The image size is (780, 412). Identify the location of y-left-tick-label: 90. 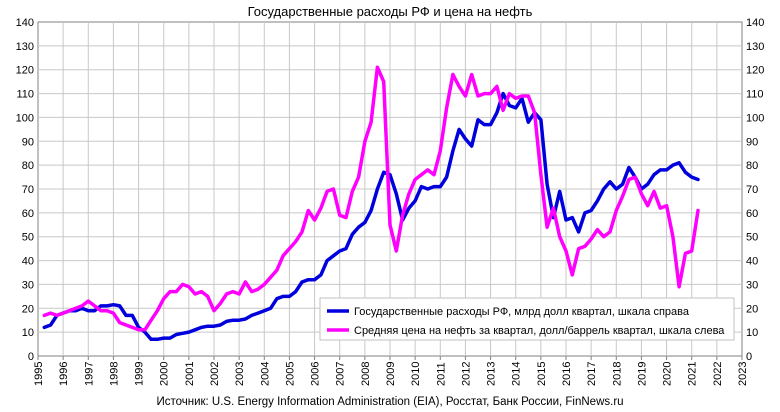
(28, 142).